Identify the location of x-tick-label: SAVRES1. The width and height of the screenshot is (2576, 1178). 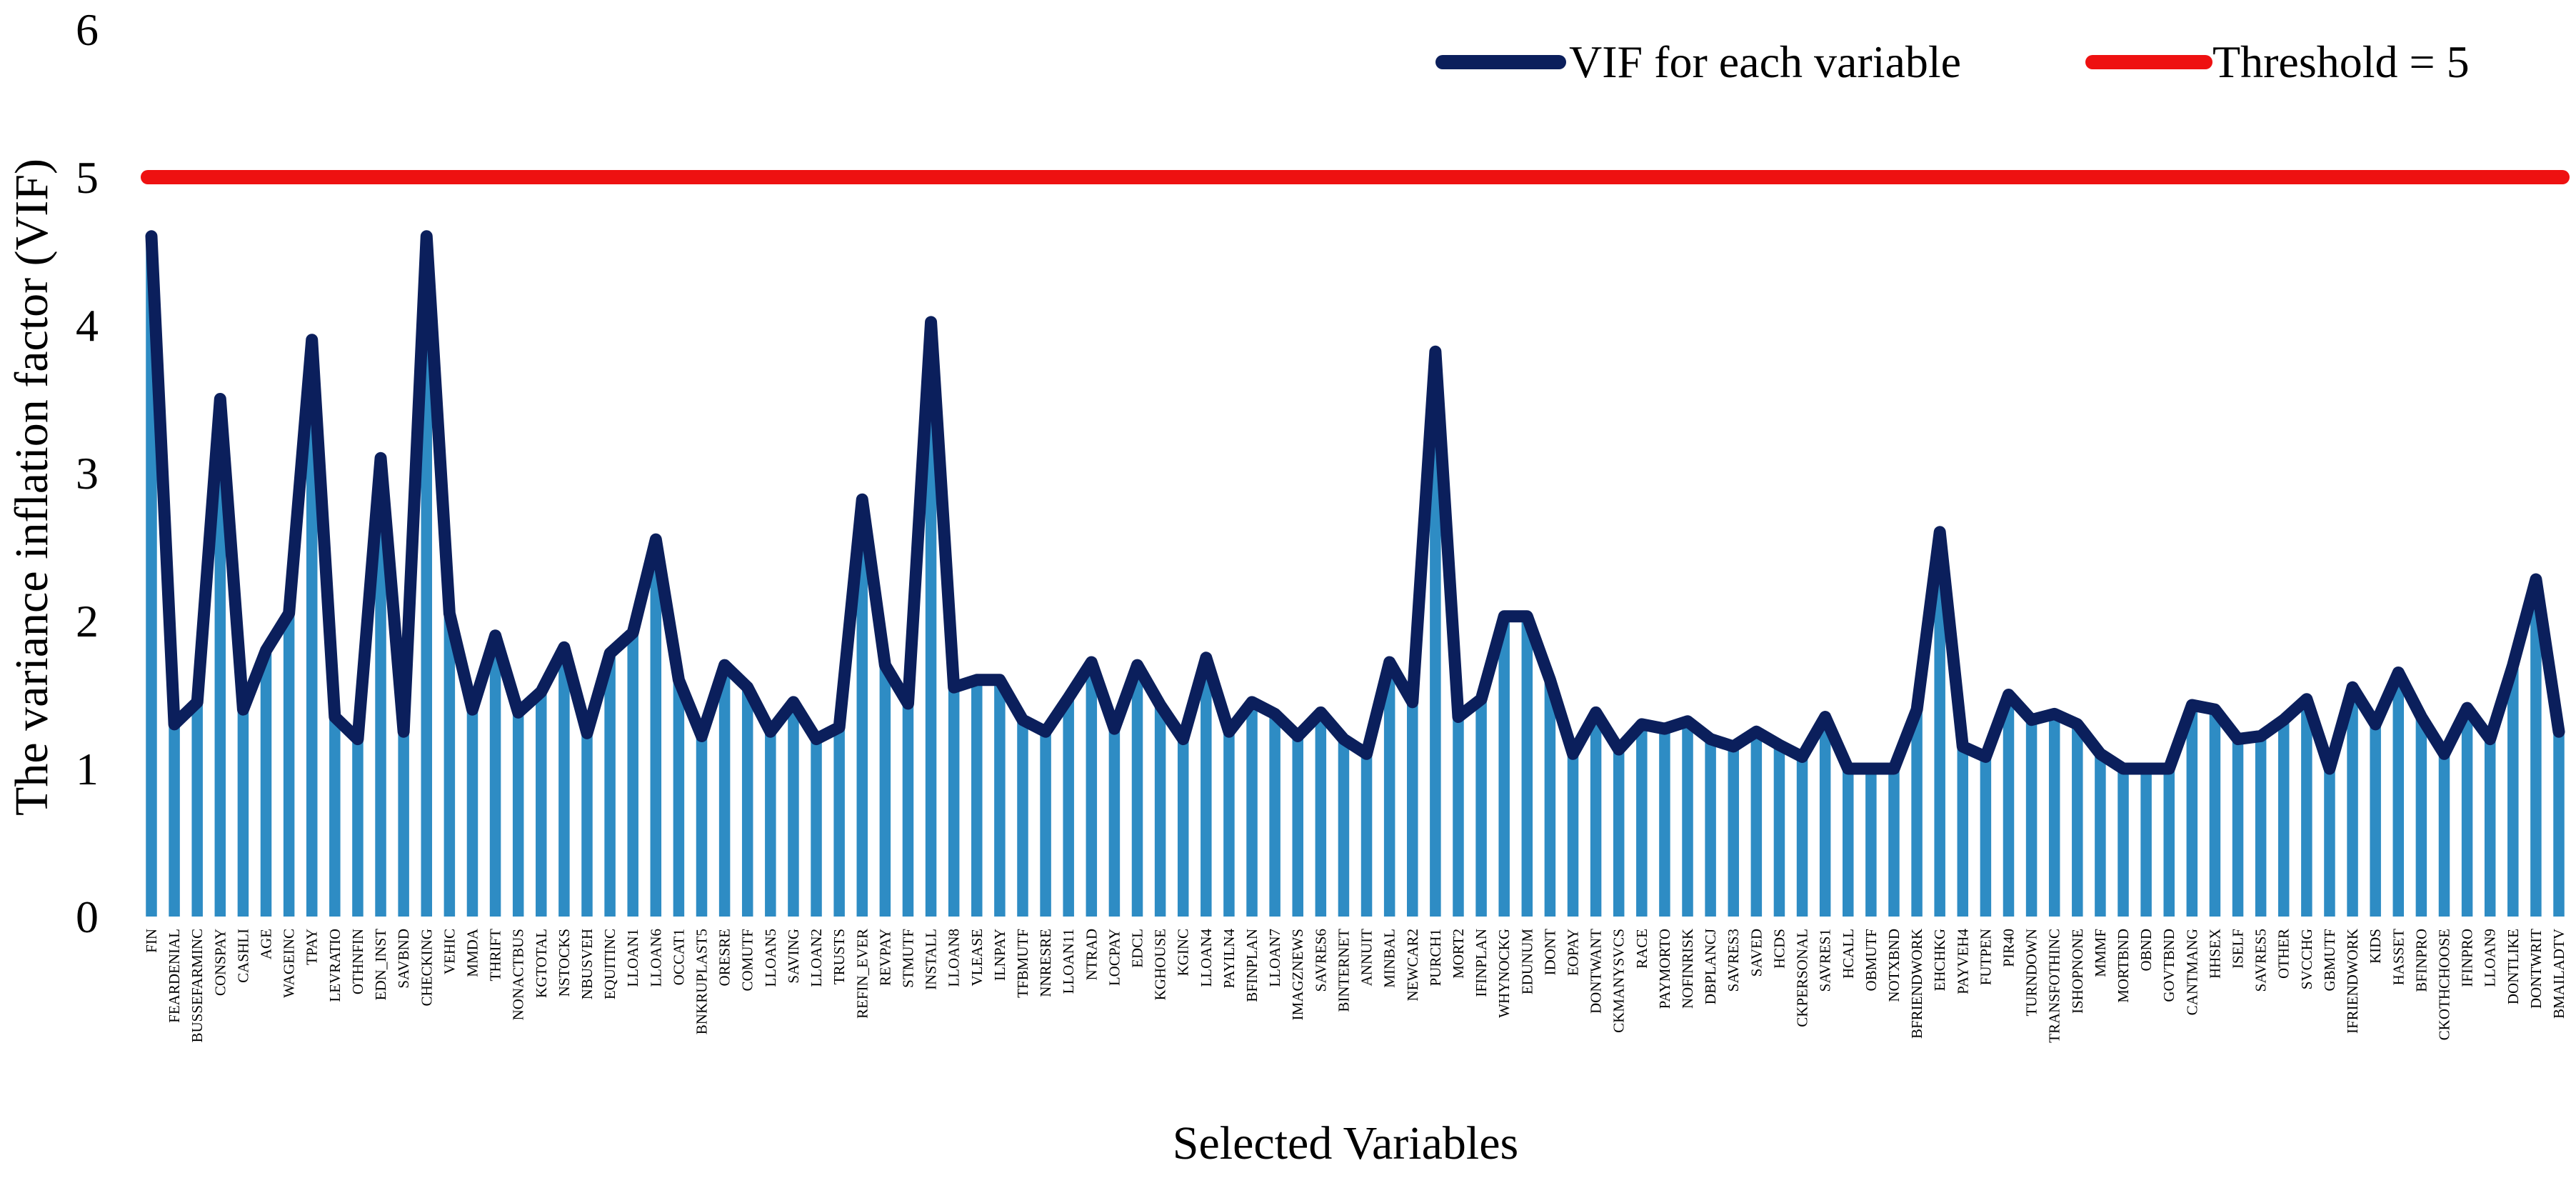
(1825, 961).